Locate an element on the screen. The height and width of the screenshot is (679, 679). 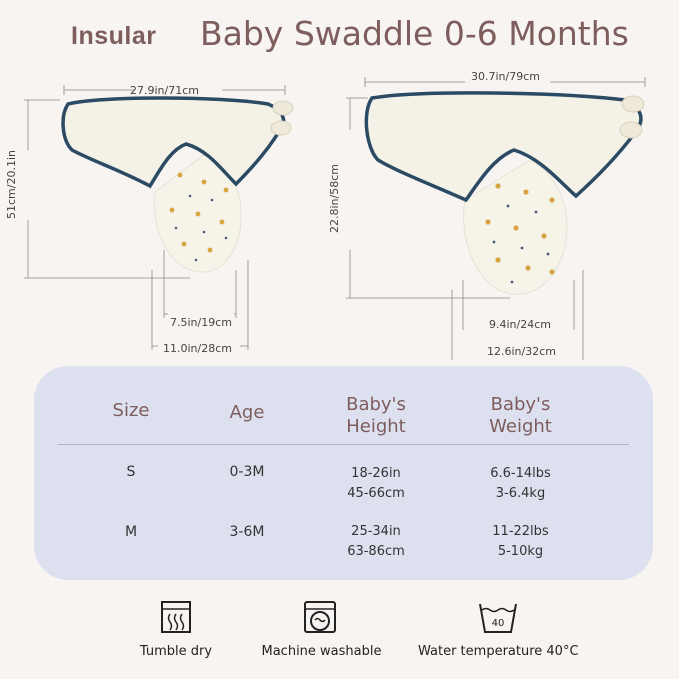
row-height-cm: 45-66cm is located at coordinates (376, 493).